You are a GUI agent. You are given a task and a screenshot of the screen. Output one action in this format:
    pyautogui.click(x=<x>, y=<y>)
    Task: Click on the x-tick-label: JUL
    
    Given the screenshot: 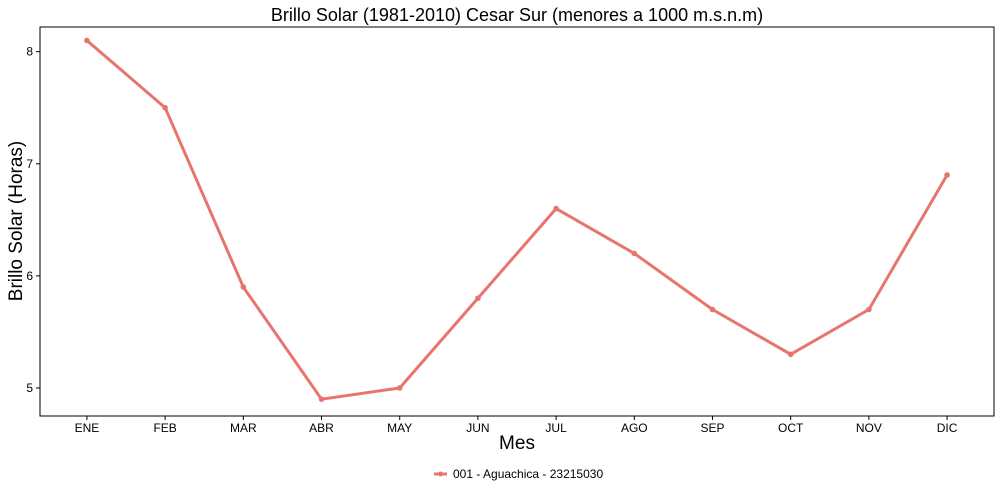 What is the action you would take?
    pyautogui.click(x=556, y=428)
    